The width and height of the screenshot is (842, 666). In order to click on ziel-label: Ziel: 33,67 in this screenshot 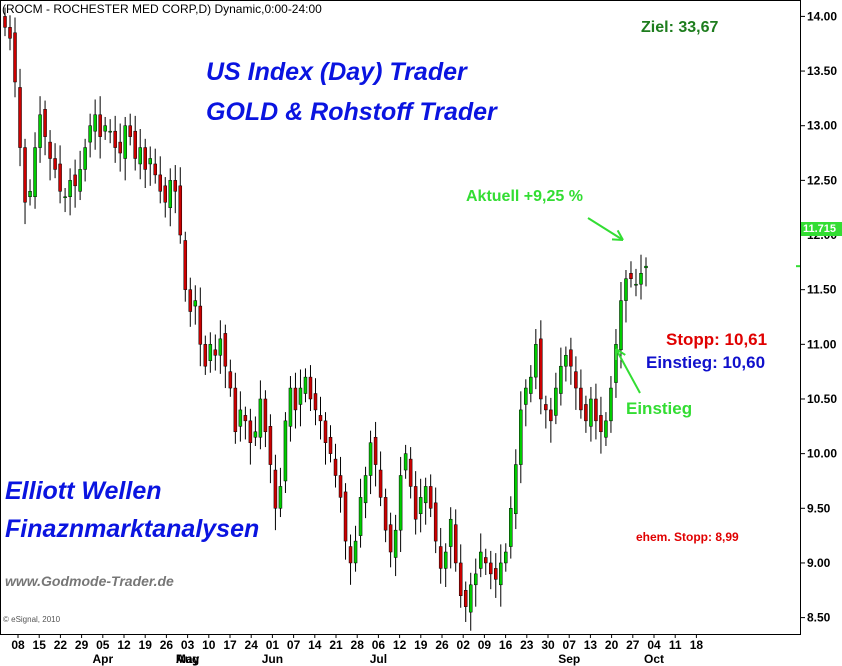, I will do `click(680, 27)`.